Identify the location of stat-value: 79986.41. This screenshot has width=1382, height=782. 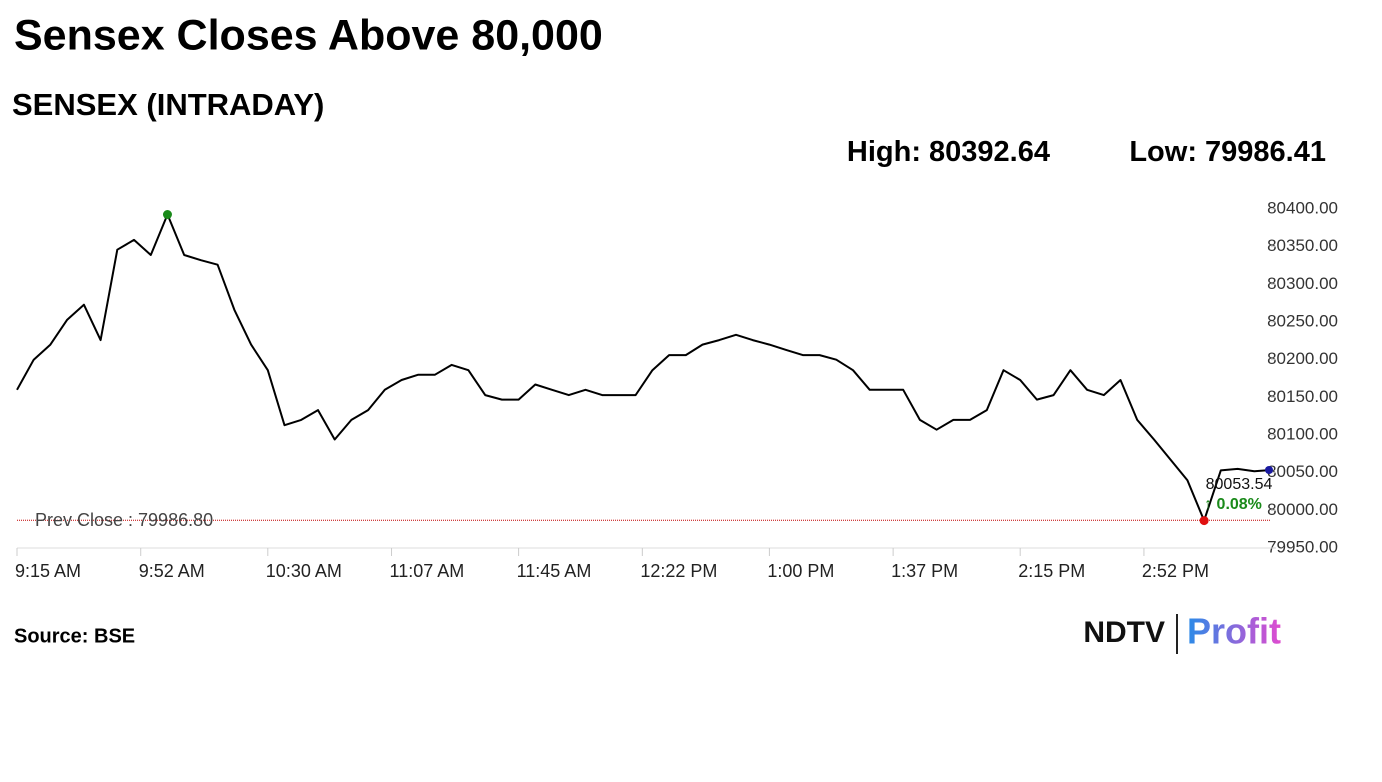
(1261, 152).